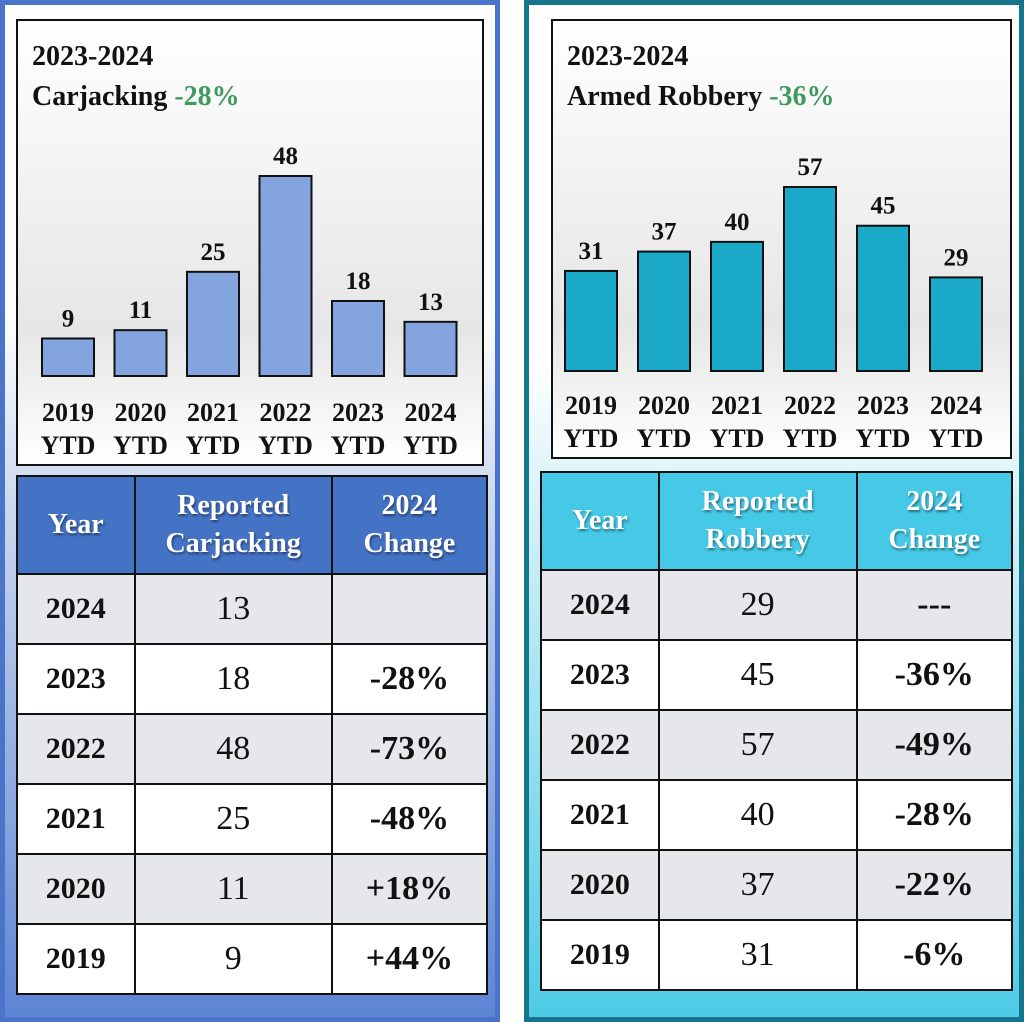 Image resolution: width=1024 pixels, height=1022 pixels. I want to click on change-cell: ---, so click(934, 605).